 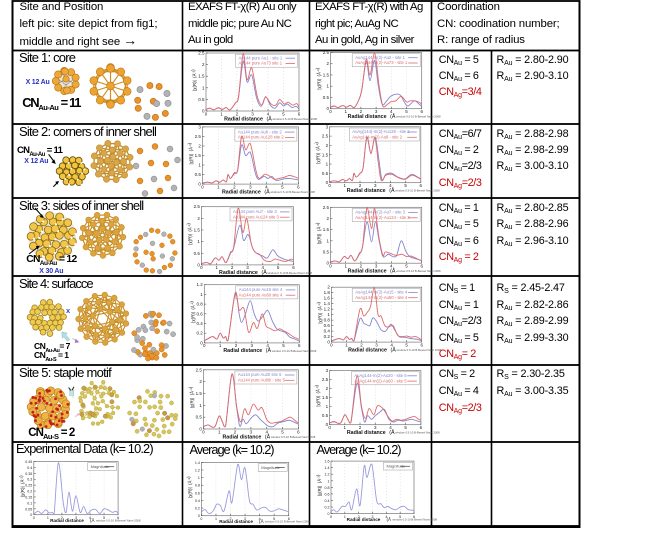 What do you see at coordinates (381, 292) in the screenshot?
I see `svg-text: AuAg144-m(2)-Au15 - site 4` at bounding box center [381, 292].